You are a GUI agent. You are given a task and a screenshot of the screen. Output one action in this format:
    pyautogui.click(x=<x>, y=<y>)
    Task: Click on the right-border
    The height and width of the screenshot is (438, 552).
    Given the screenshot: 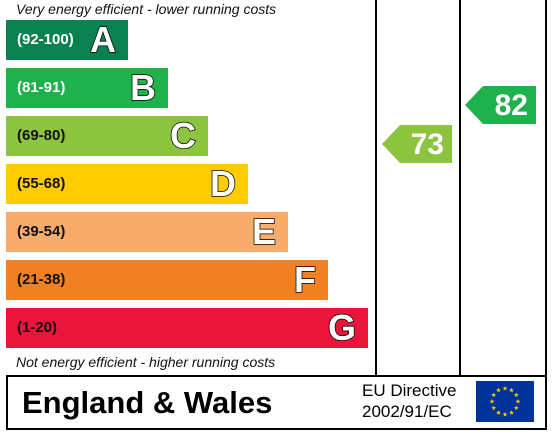 What is the action you would take?
    pyautogui.click(x=546, y=215)
    